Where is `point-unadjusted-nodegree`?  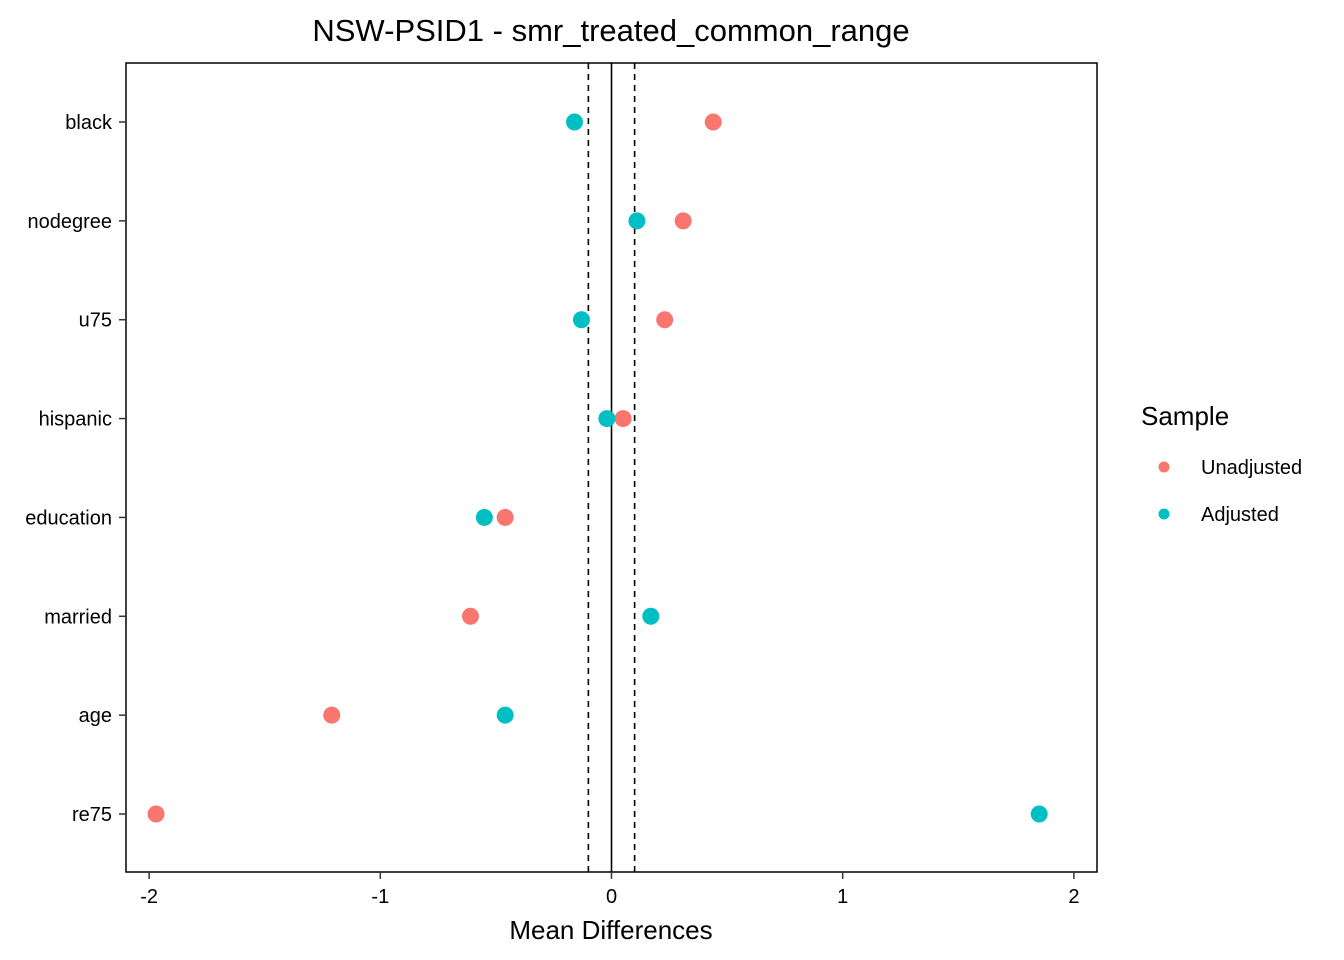
point-unadjusted-nodegree is located at coordinates (683, 221).